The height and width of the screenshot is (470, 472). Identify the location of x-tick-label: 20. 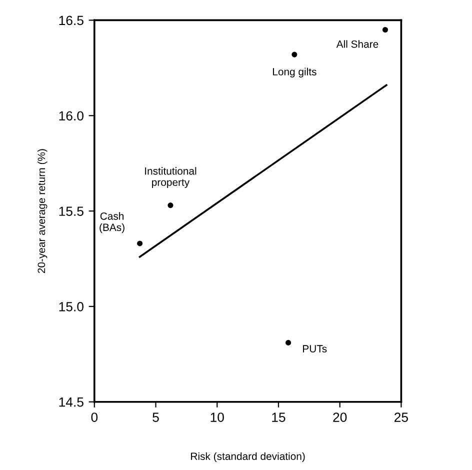
(340, 417).